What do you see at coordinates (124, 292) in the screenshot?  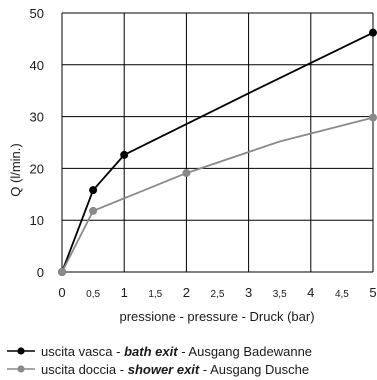 I see `x-tick-label: 1` at bounding box center [124, 292].